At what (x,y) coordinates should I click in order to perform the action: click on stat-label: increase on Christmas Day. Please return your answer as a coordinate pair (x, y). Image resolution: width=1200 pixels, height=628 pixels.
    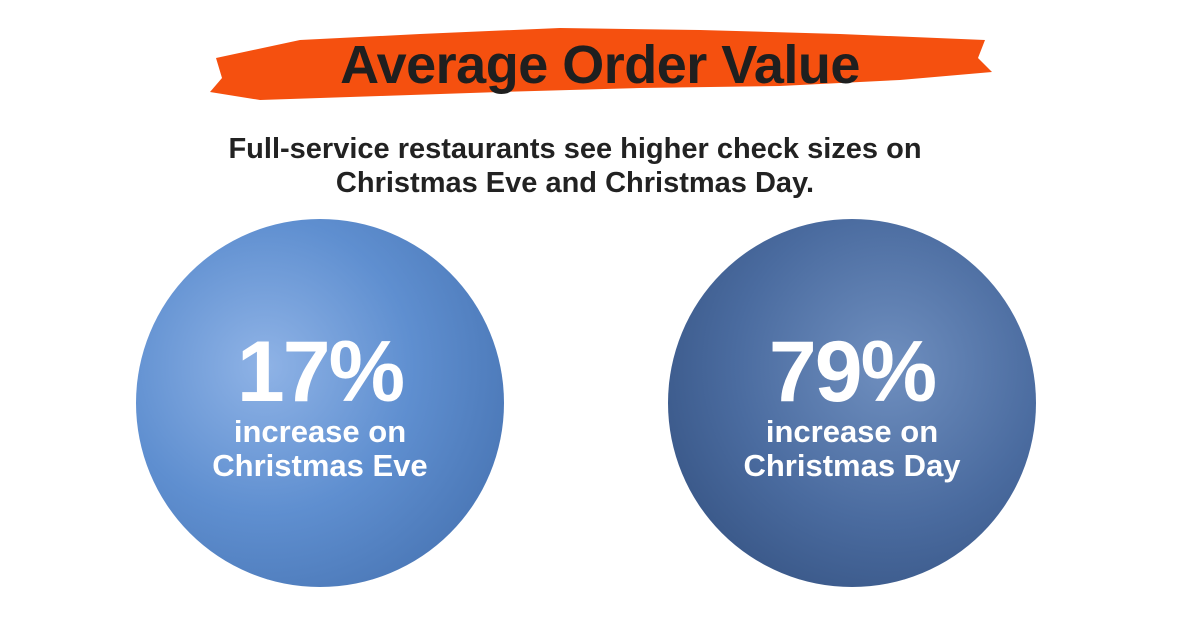
    Looking at the image, I should click on (852, 449).